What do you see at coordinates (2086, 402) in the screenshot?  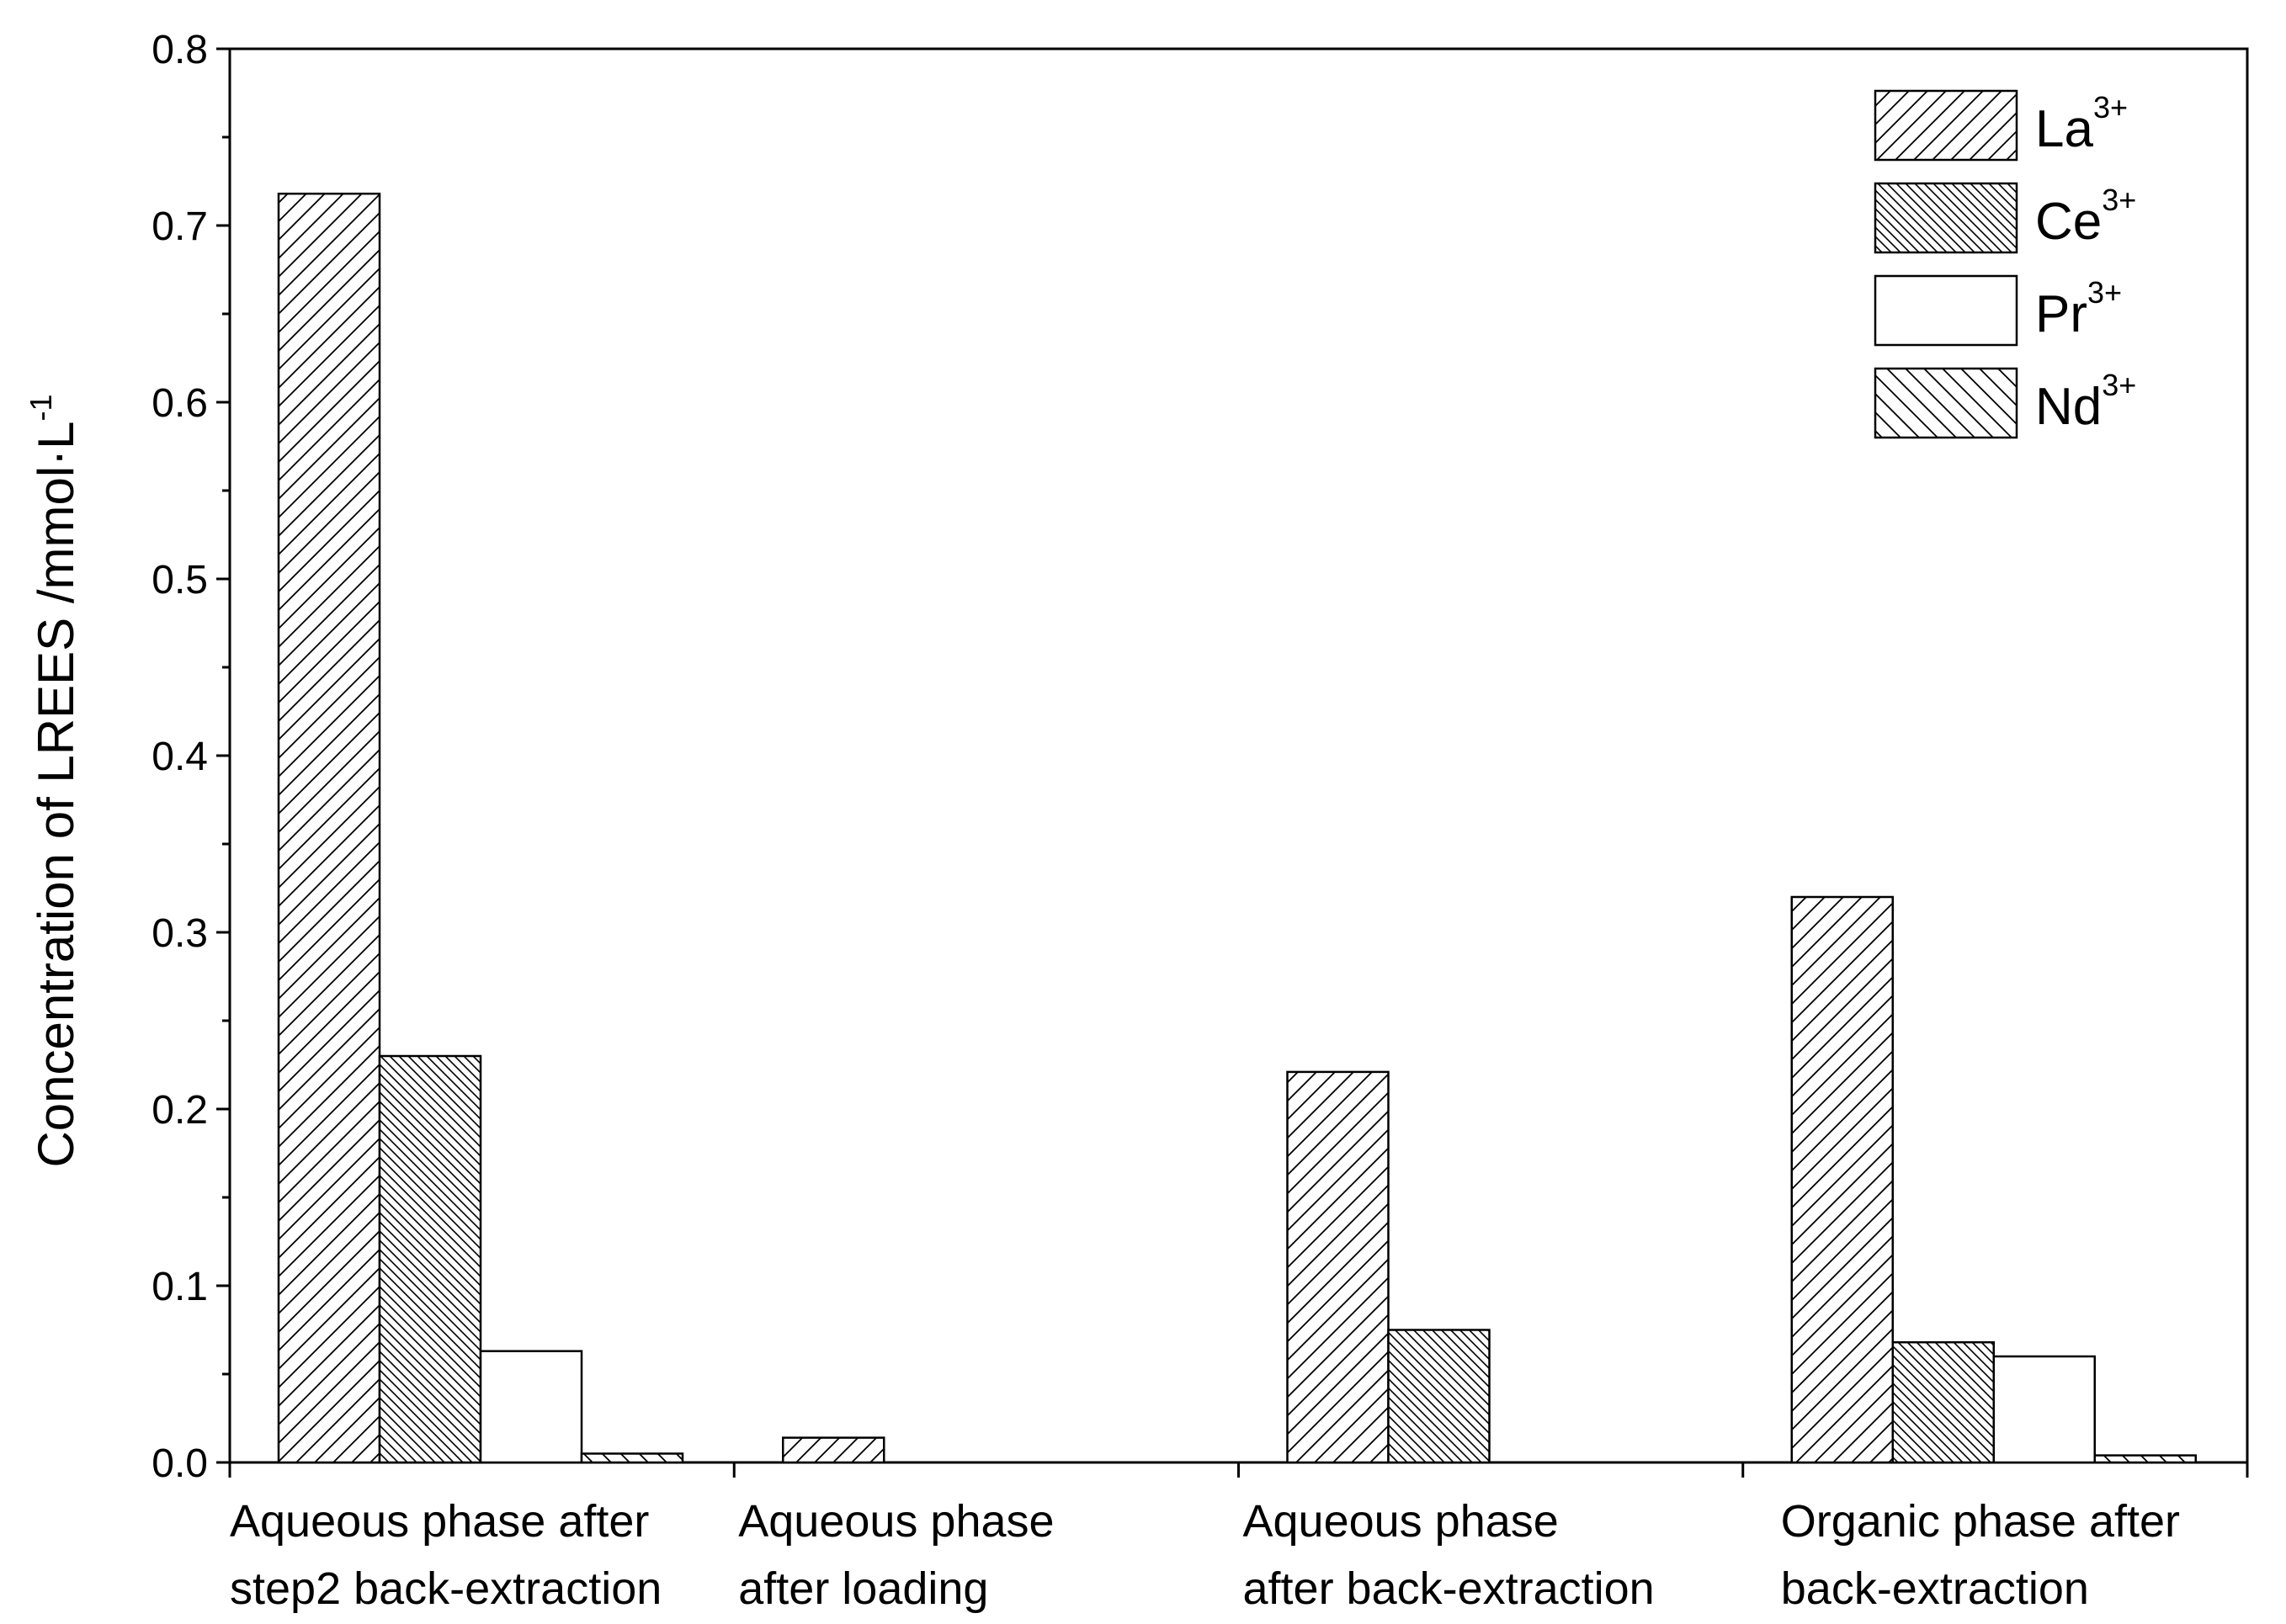 I see `legend-label-nd: Nd3+` at bounding box center [2086, 402].